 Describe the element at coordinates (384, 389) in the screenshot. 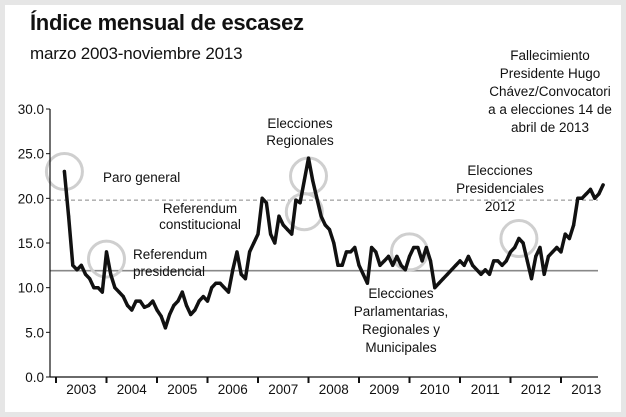

I see `x-tick-label: 2009` at that location.